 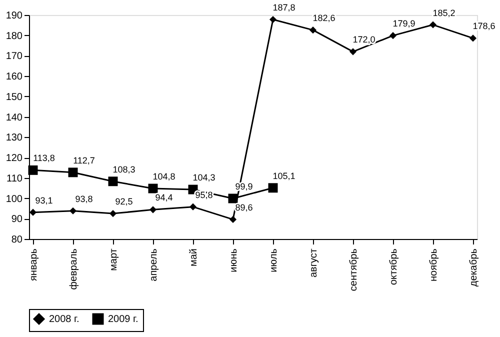 I want to click on y-tick-label: 180, so click(x=14, y=36).